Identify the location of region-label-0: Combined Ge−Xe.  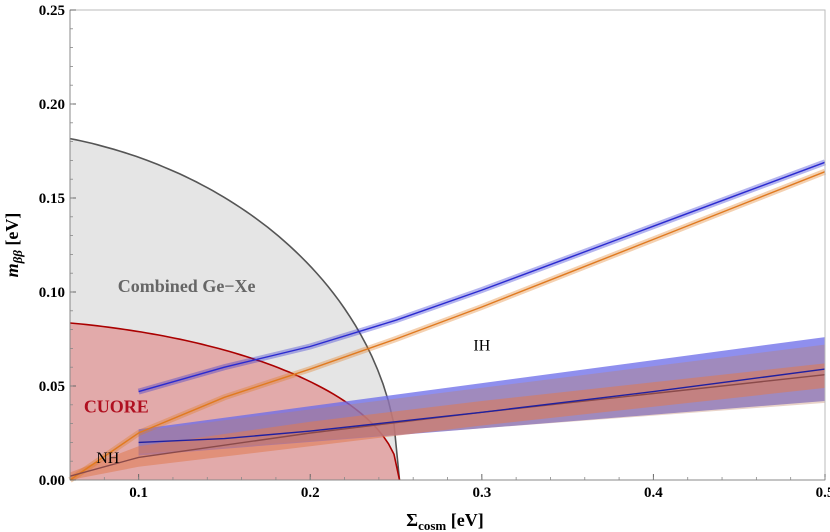
(187, 286).